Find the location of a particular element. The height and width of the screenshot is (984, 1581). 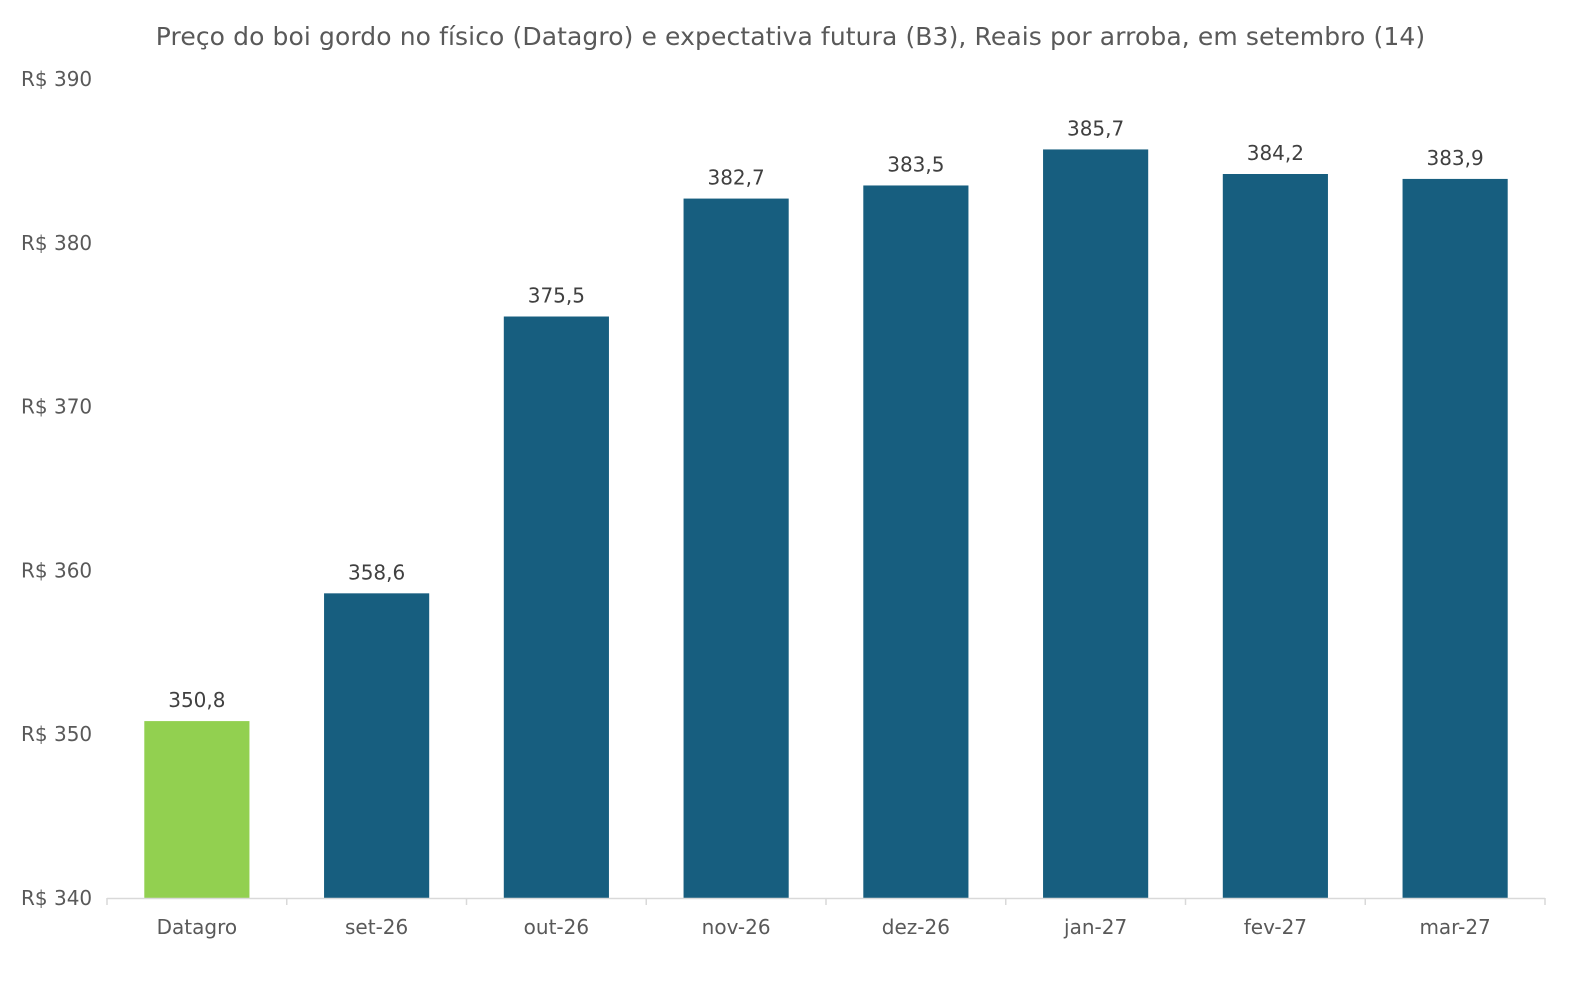

y-tick-label: R$ 370 is located at coordinates (56, 407).